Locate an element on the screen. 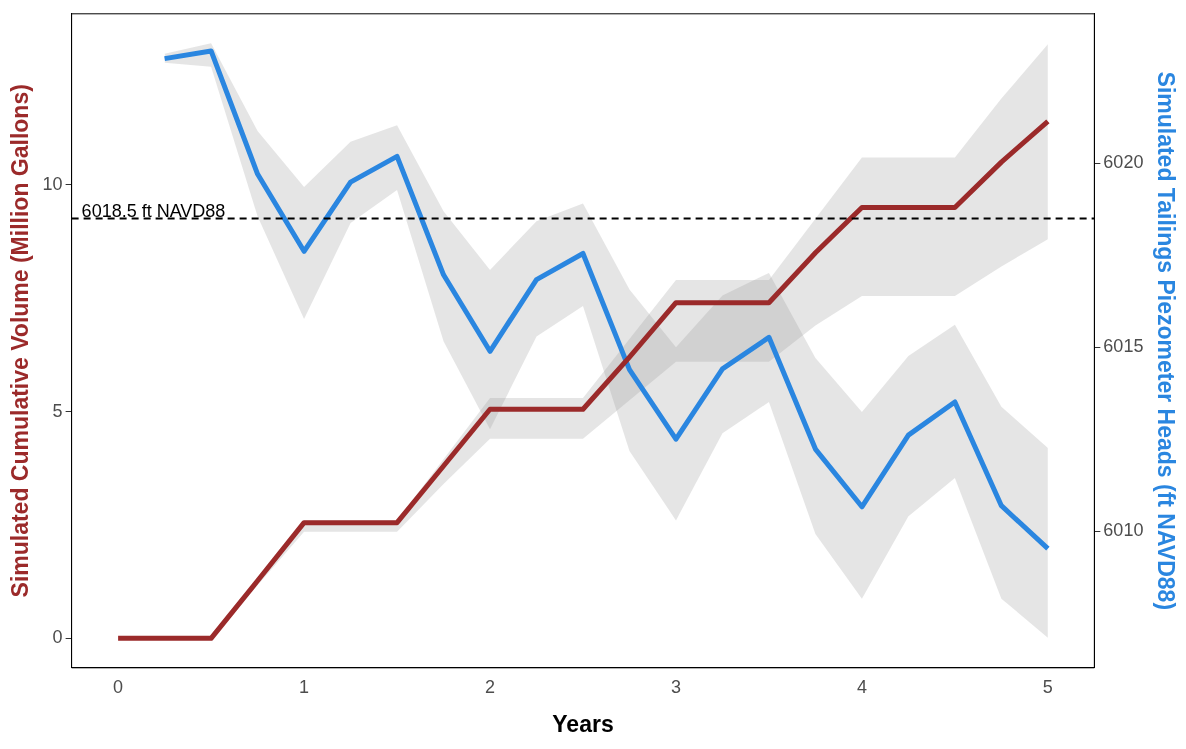 The height and width of the screenshot is (749, 1186). y2-axis-title: Simulated Tailings Piezometer Heads (ft NAVD88) is located at coordinates (1165, 341).